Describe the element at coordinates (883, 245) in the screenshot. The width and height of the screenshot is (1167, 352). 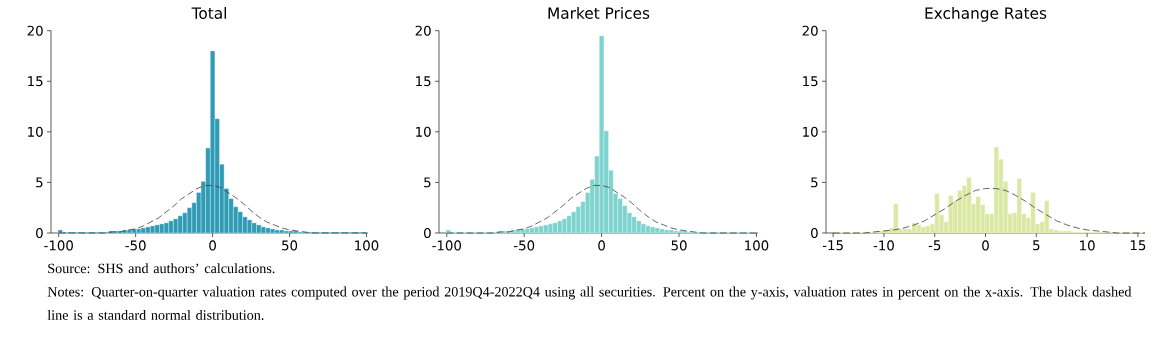
I see `x-tick-label: -10` at that location.